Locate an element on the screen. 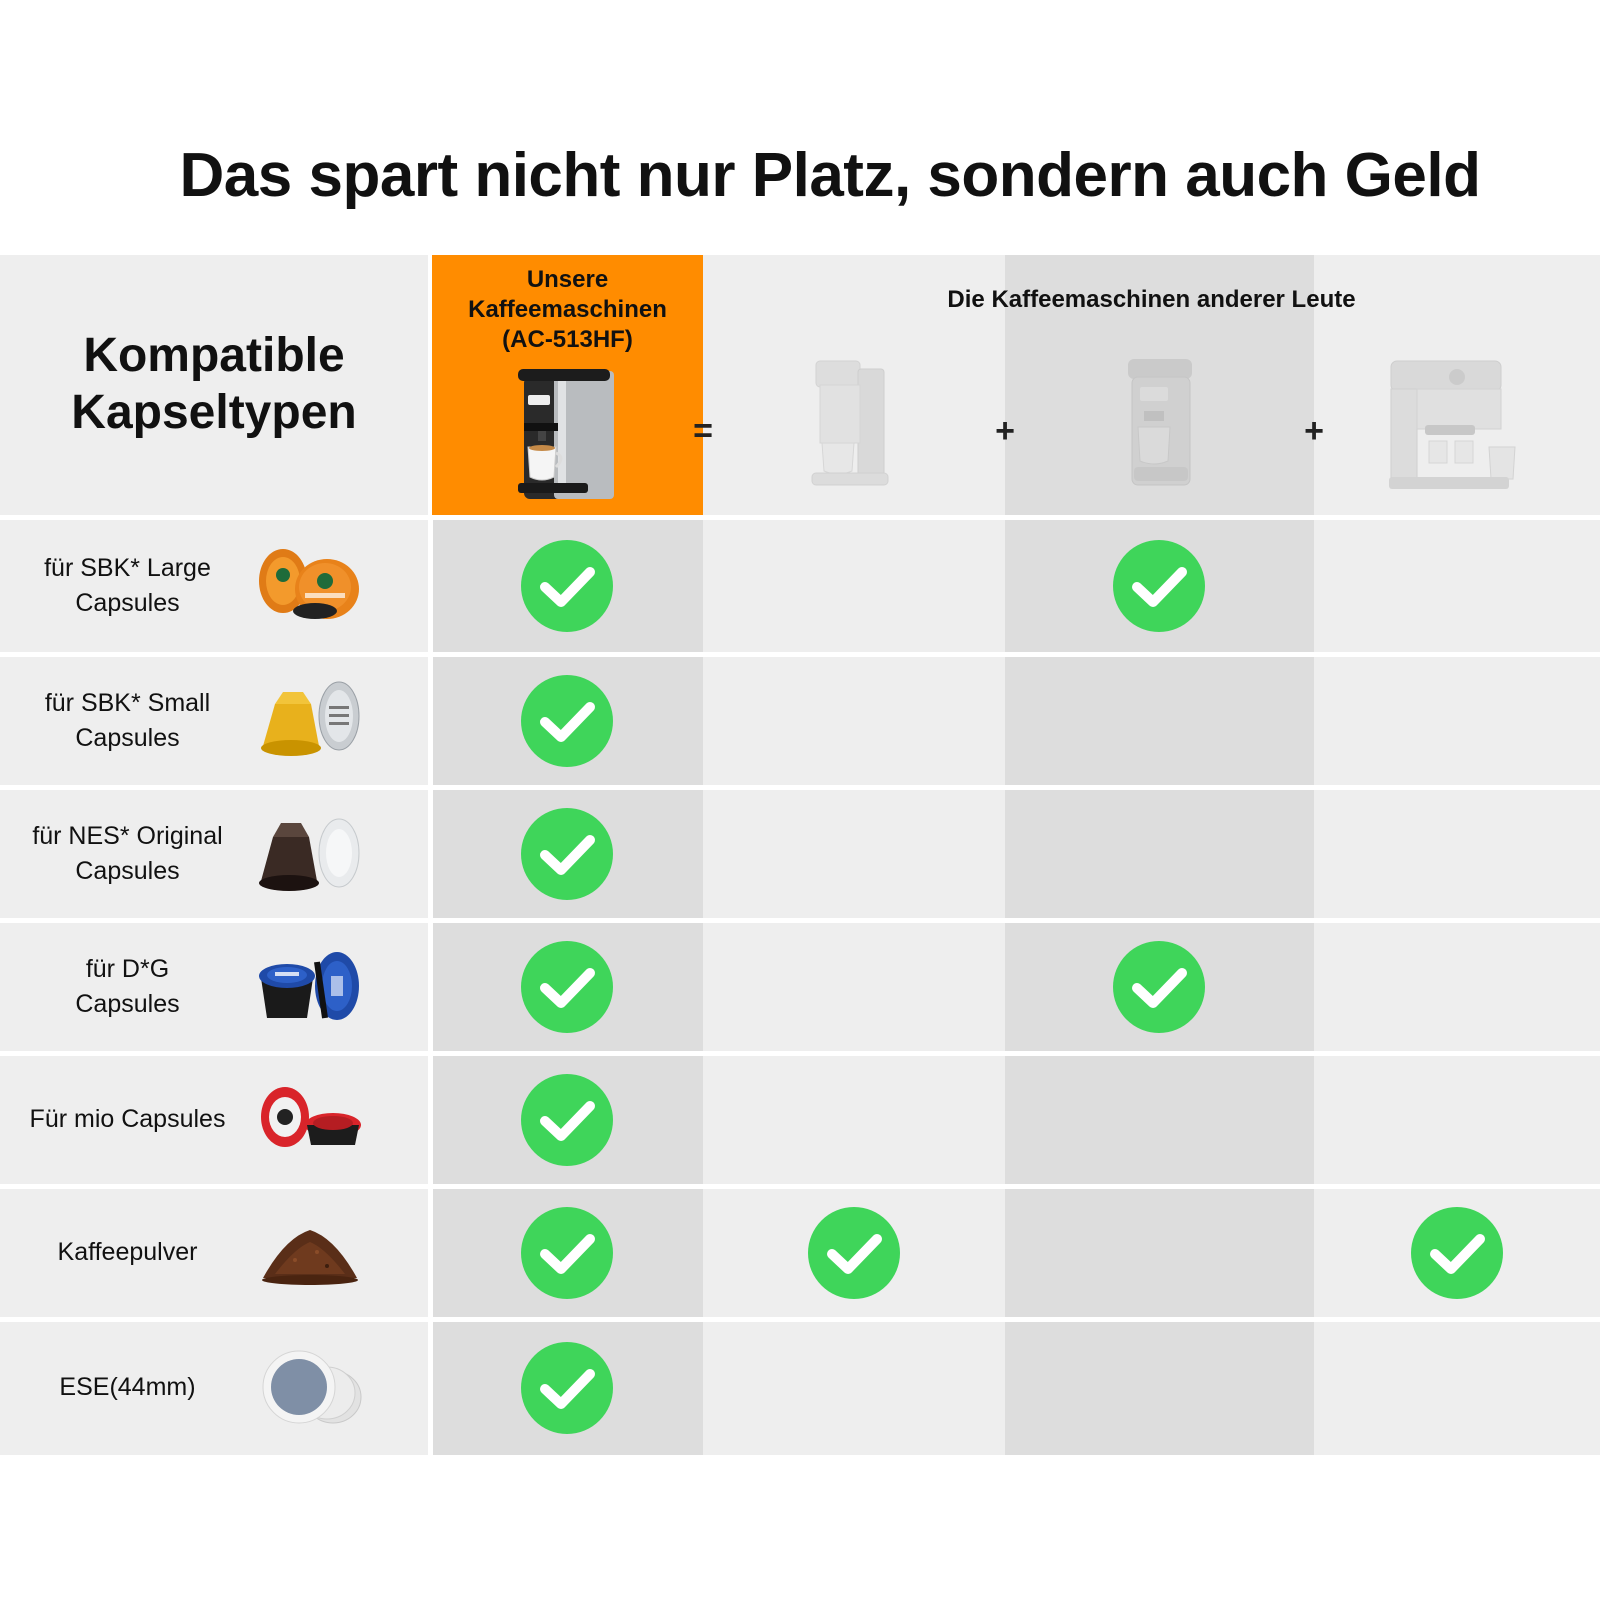  row-label: ESE(44mm) is located at coordinates (127, 1388).